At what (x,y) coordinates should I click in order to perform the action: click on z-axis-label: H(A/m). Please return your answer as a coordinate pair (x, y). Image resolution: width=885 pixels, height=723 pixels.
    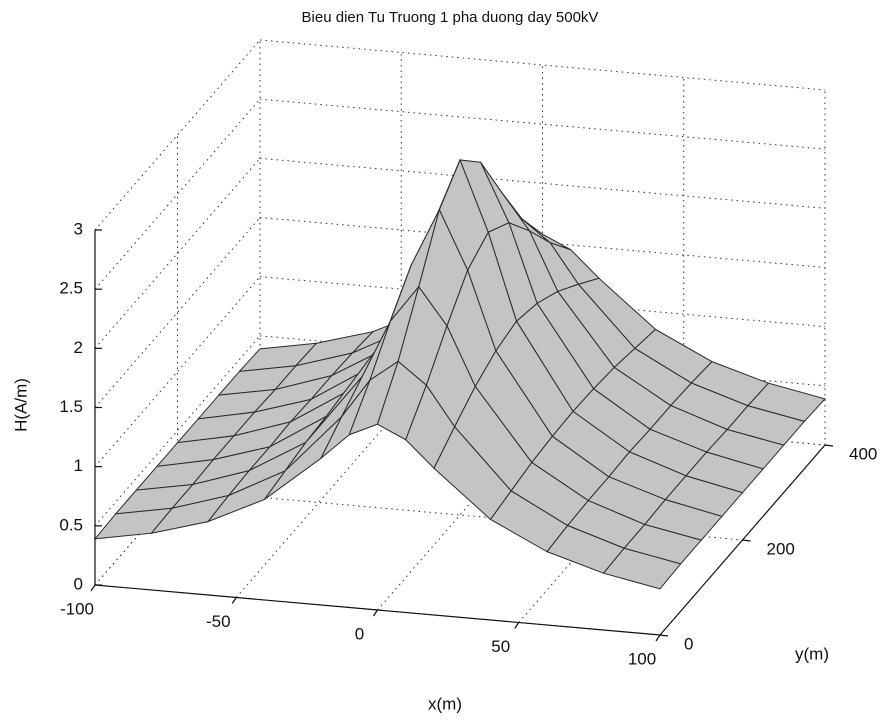
    Looking at the image, I should click on (20, 405).